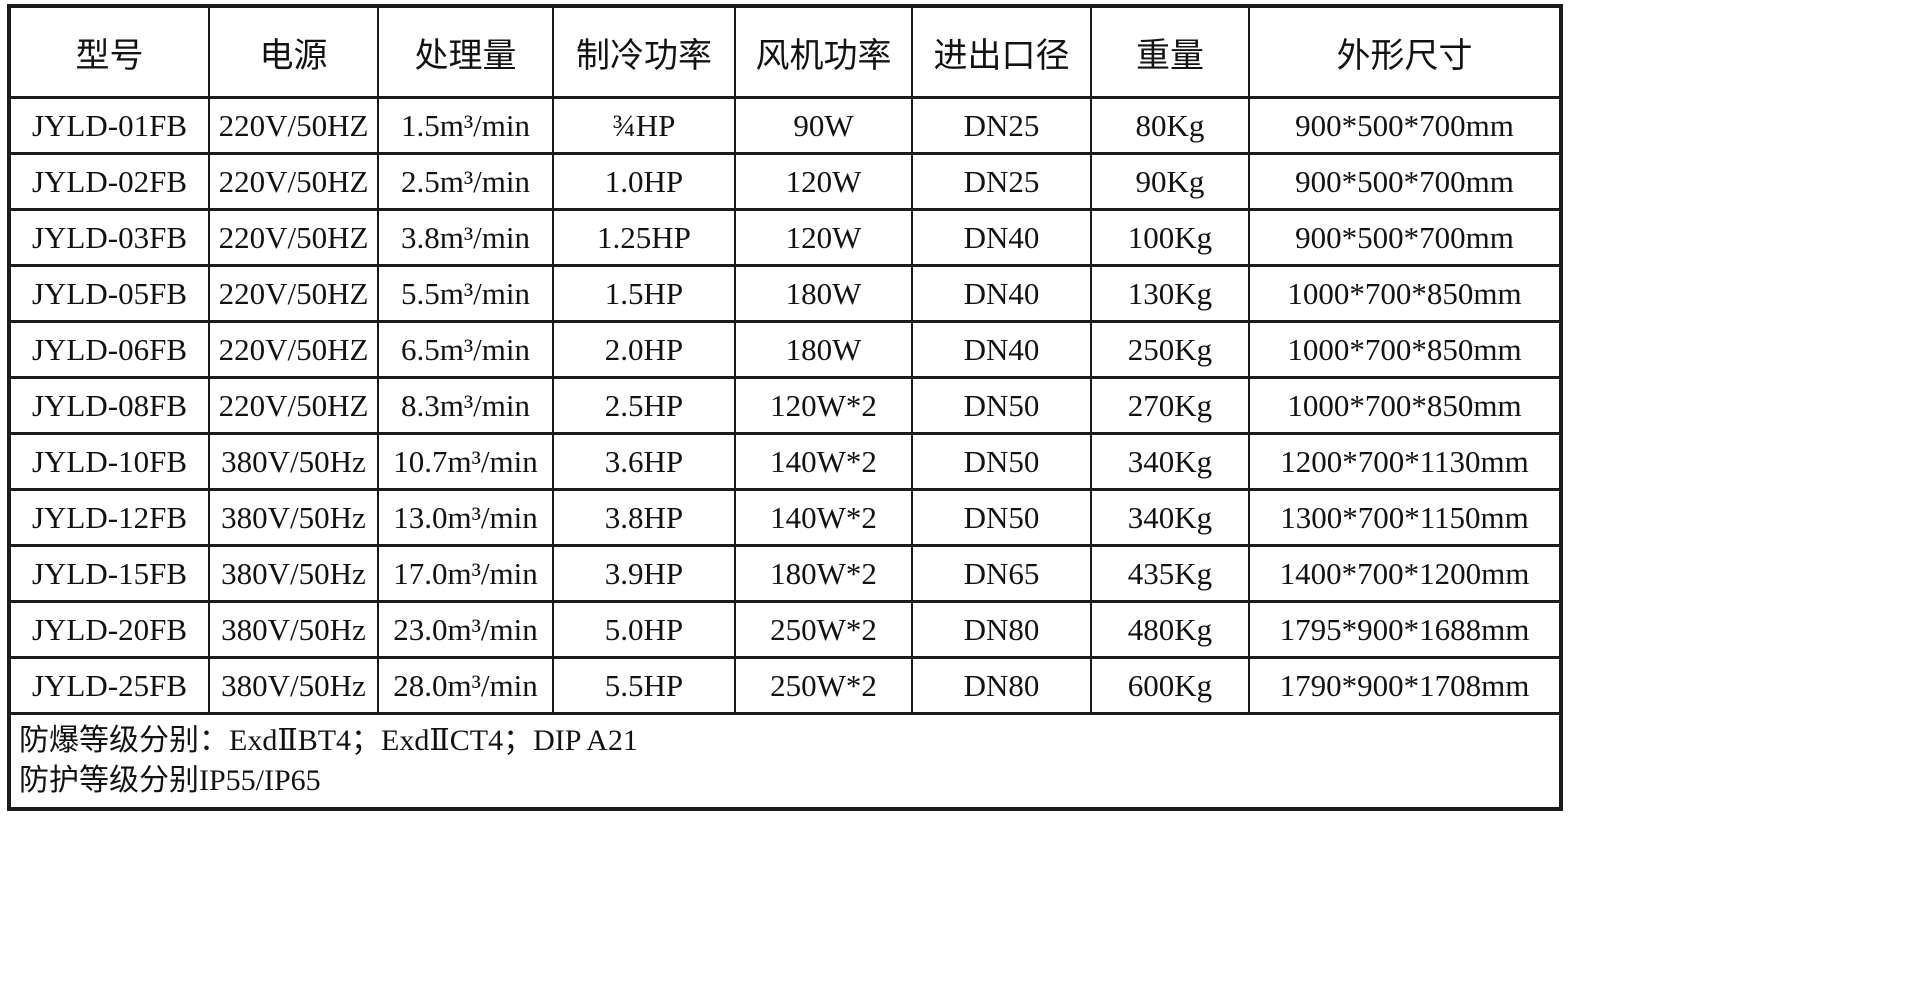  I want to click on cell-capacity: 3.8m³/min, so click(465, 237).